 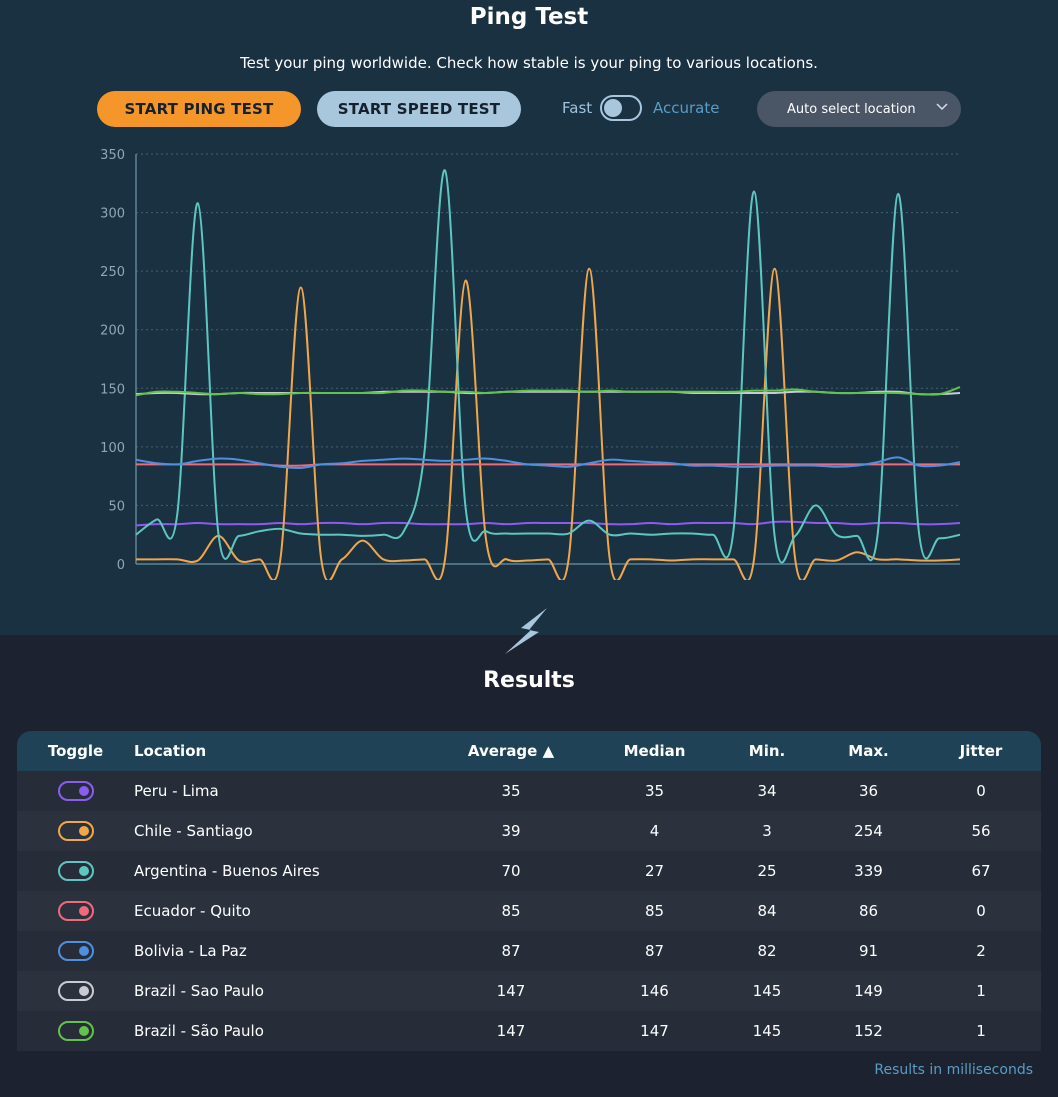 What do you see at coordinates (767, 911) in the screenshot?
I see `min-cell: 84` at bounding box center [767, 911].